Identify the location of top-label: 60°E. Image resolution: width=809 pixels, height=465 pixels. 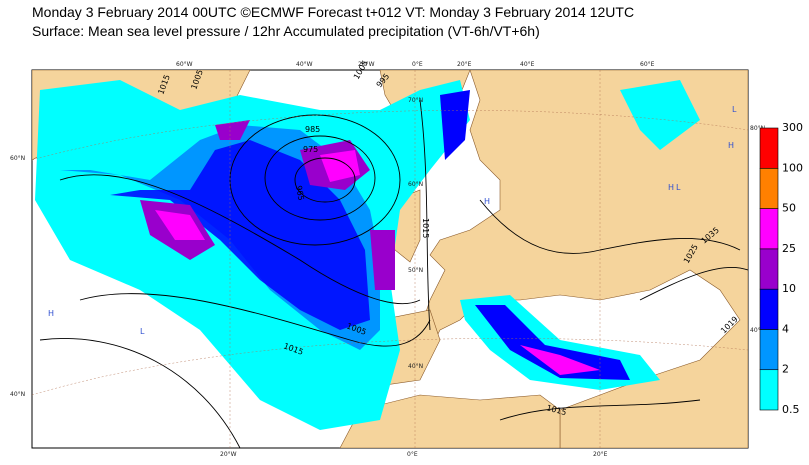
(647, 64).